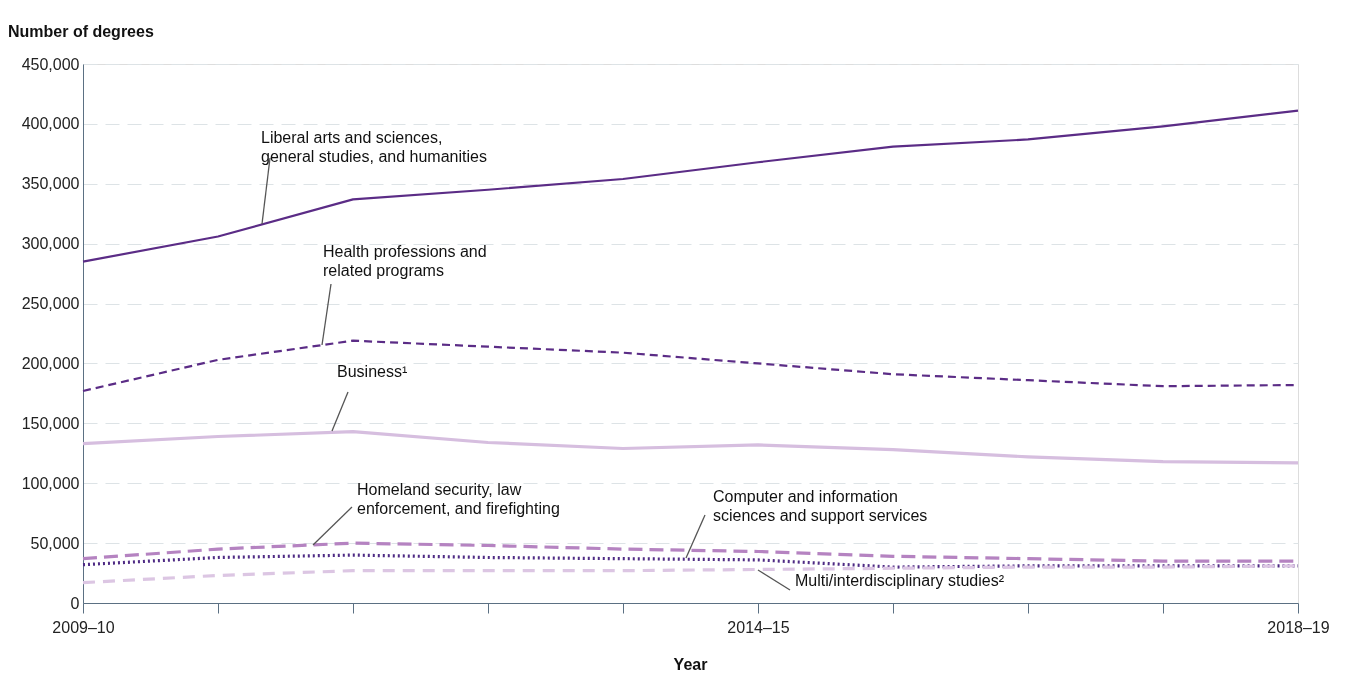  Describe the element at coordinates (50, 423) in the screenshot. I see `y-tick-label: 150,000` at that location.